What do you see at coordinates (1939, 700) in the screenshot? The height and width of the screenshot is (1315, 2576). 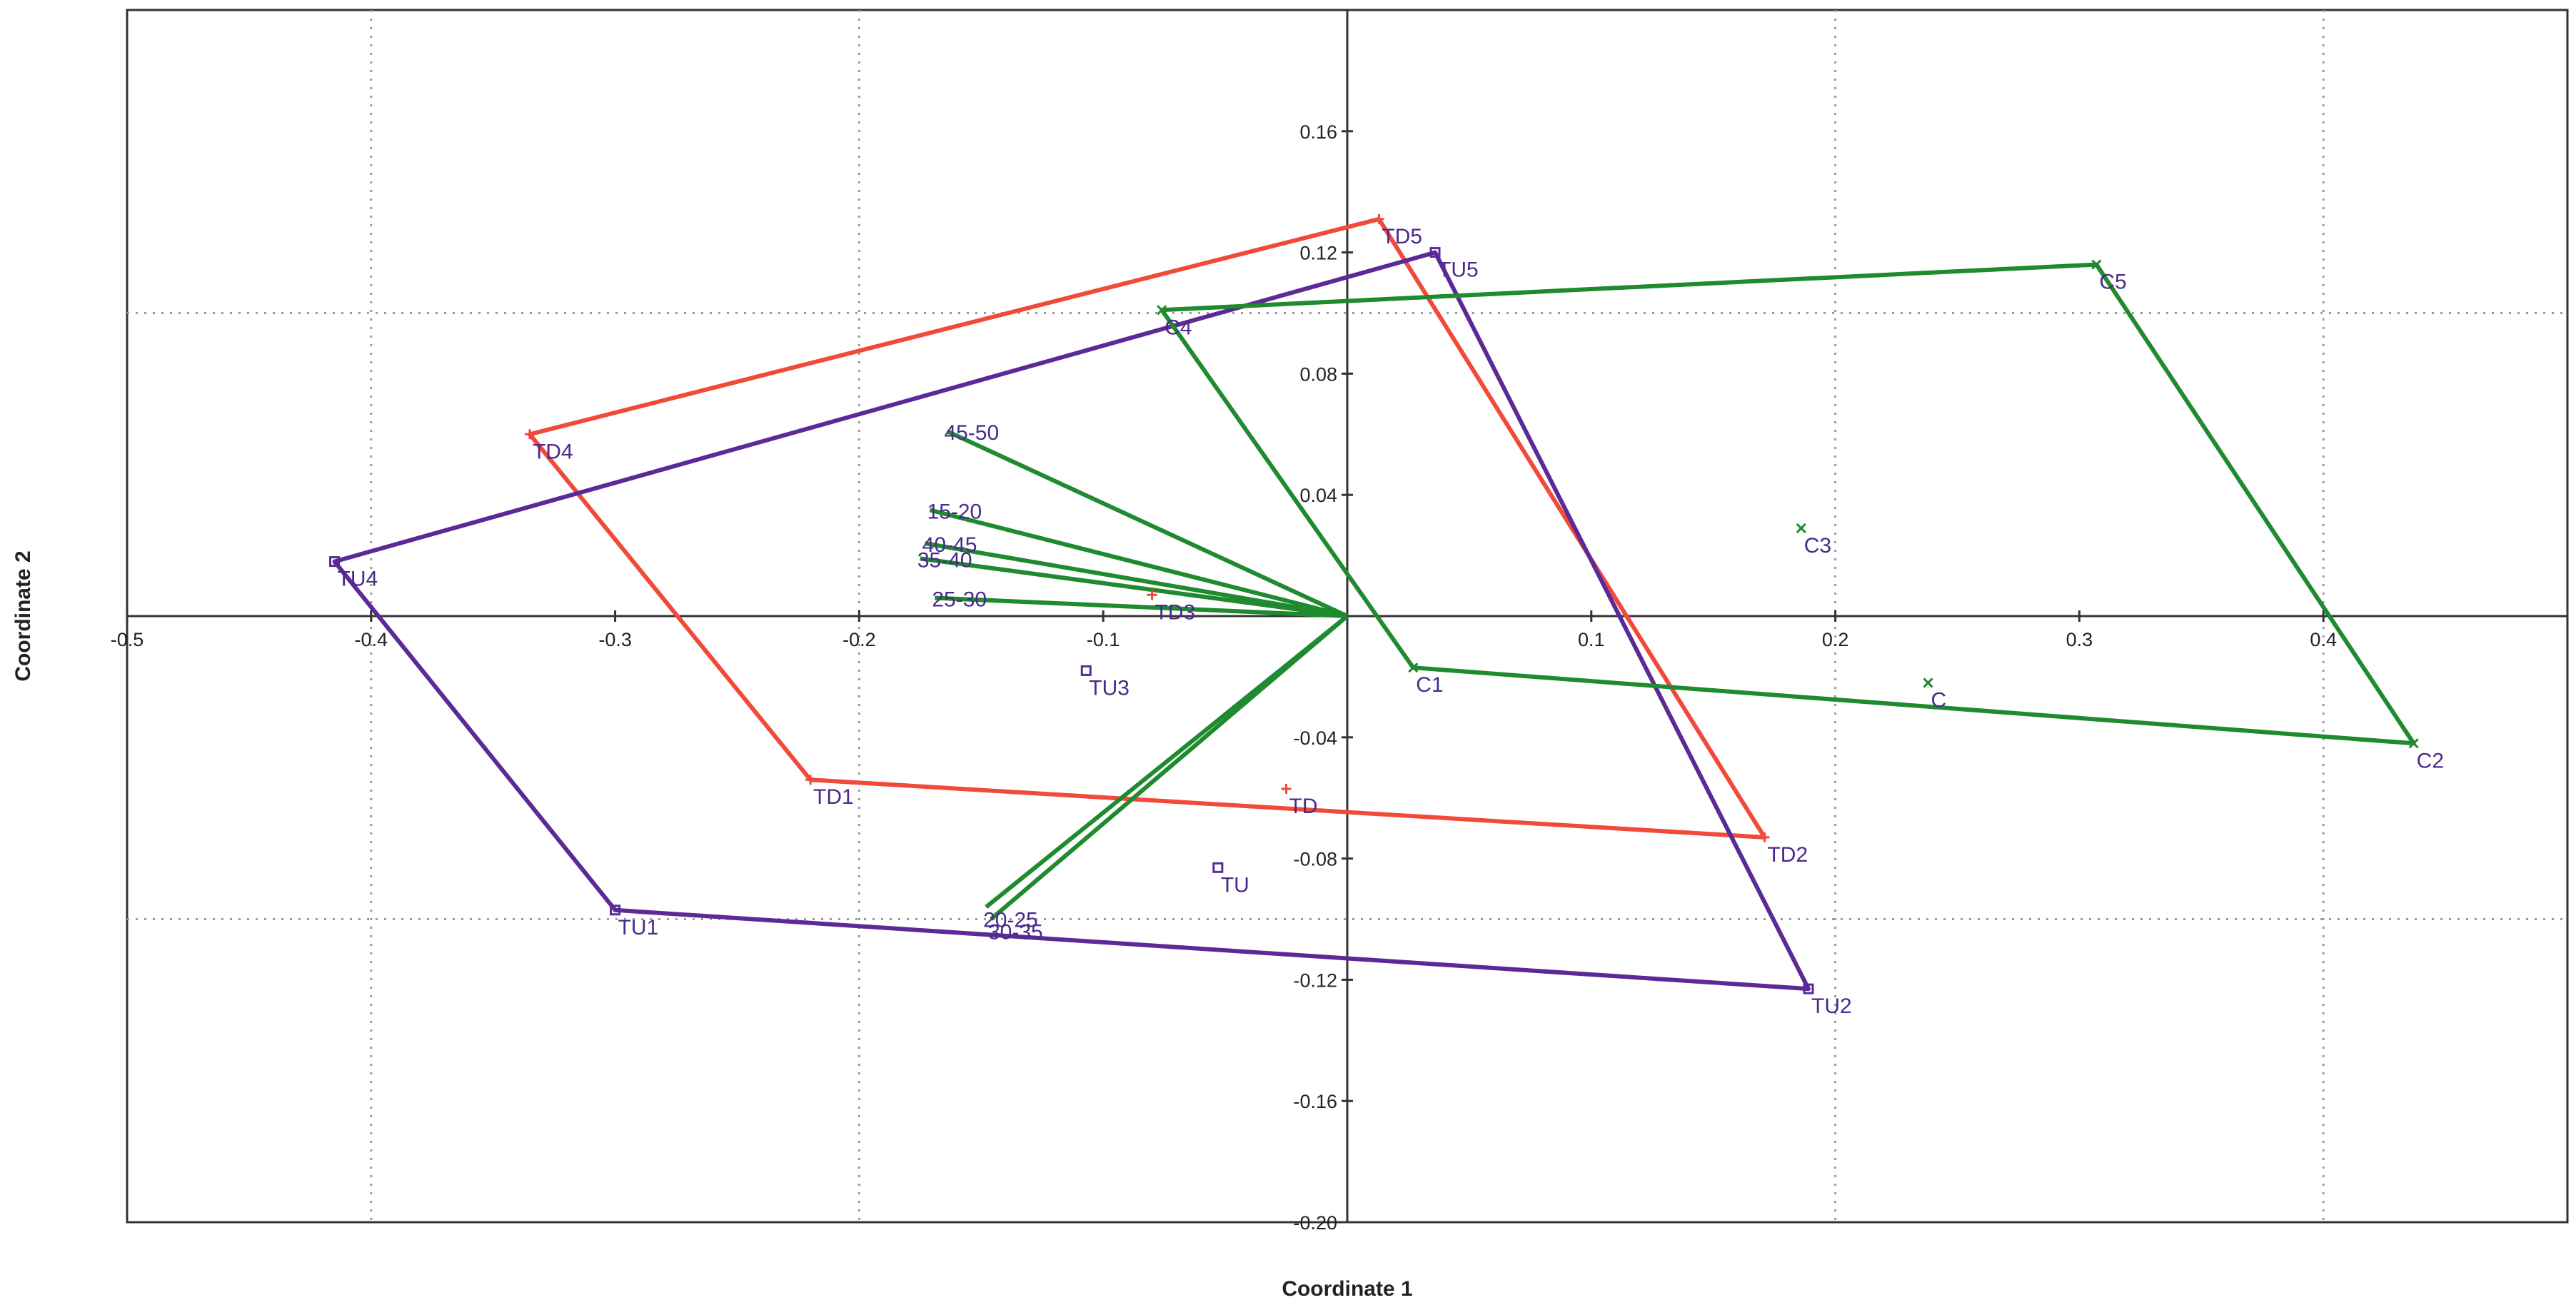 I see `point-label: C` at bounding box center [1939, 700].